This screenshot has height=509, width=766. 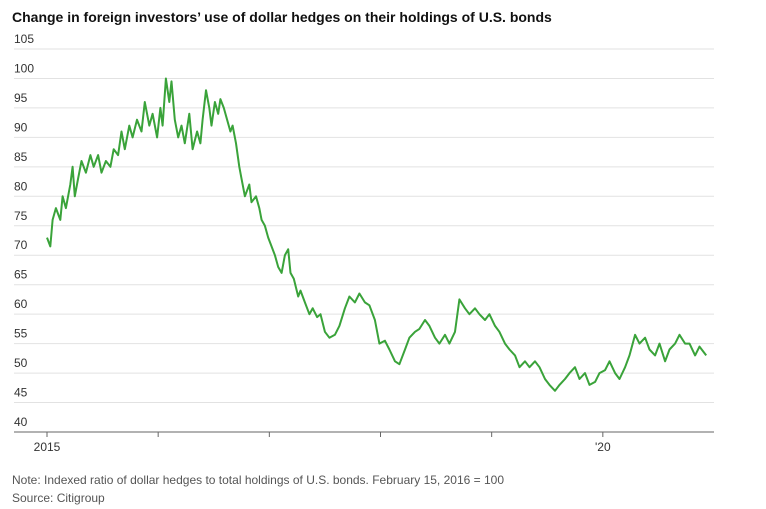 What do you see at coordinates (21, 422) in the screenshot?
I see `y-tick-label: 40` at bounding box center [21, 422].